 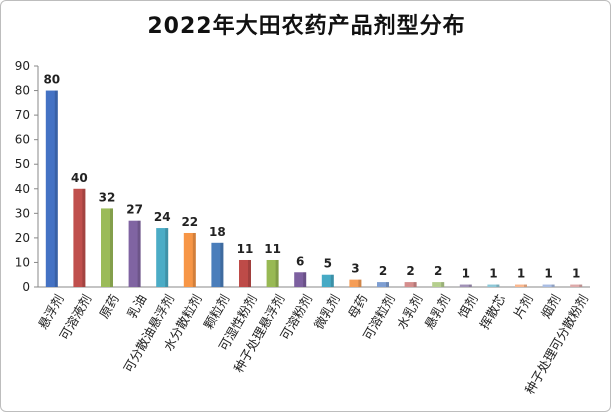 I want to click on y-tick-label: 70, so click(x=22, y=115).